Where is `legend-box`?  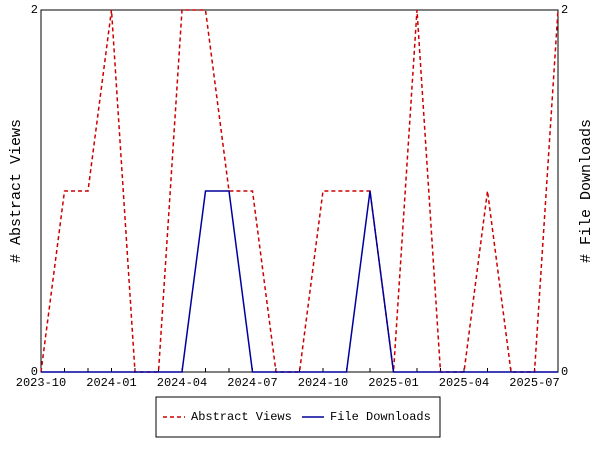
legend-box is located at coordinates (298, 417).